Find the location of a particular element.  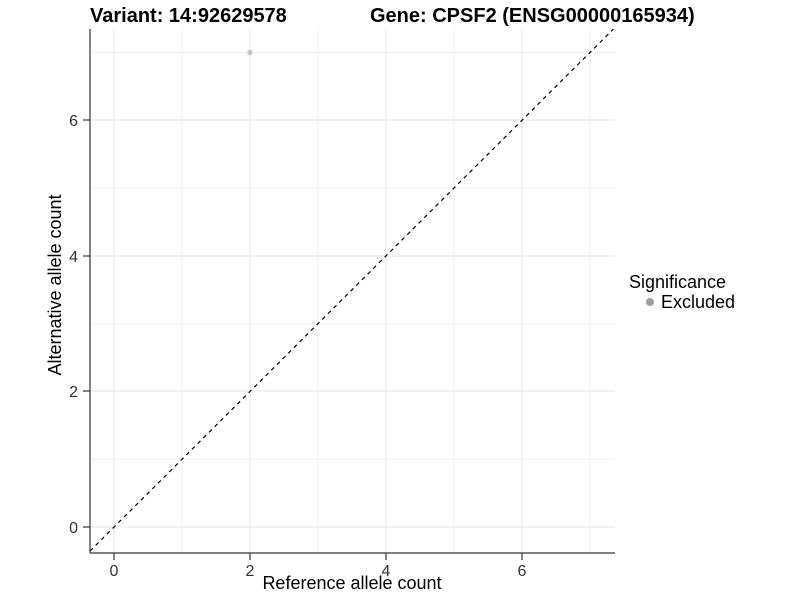

y-tick-marks is located at coordinates (86, 323).